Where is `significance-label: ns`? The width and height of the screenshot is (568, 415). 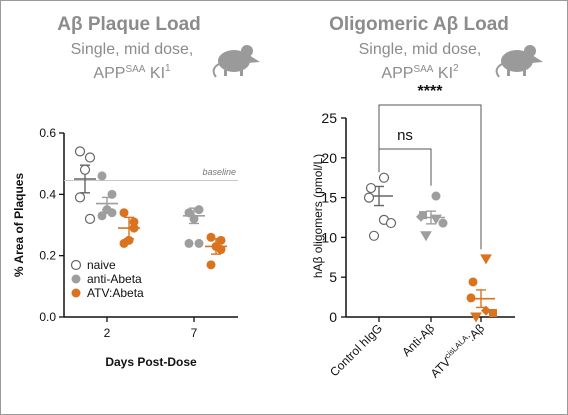 significance-label: ns is located at coordinates (405, 135).